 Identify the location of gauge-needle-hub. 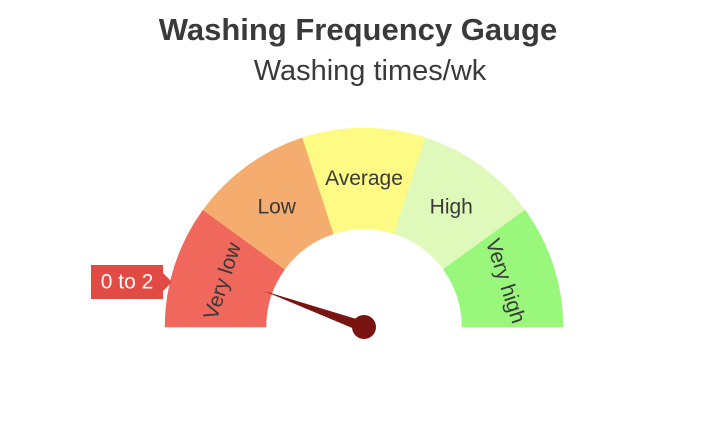
(364, 327).